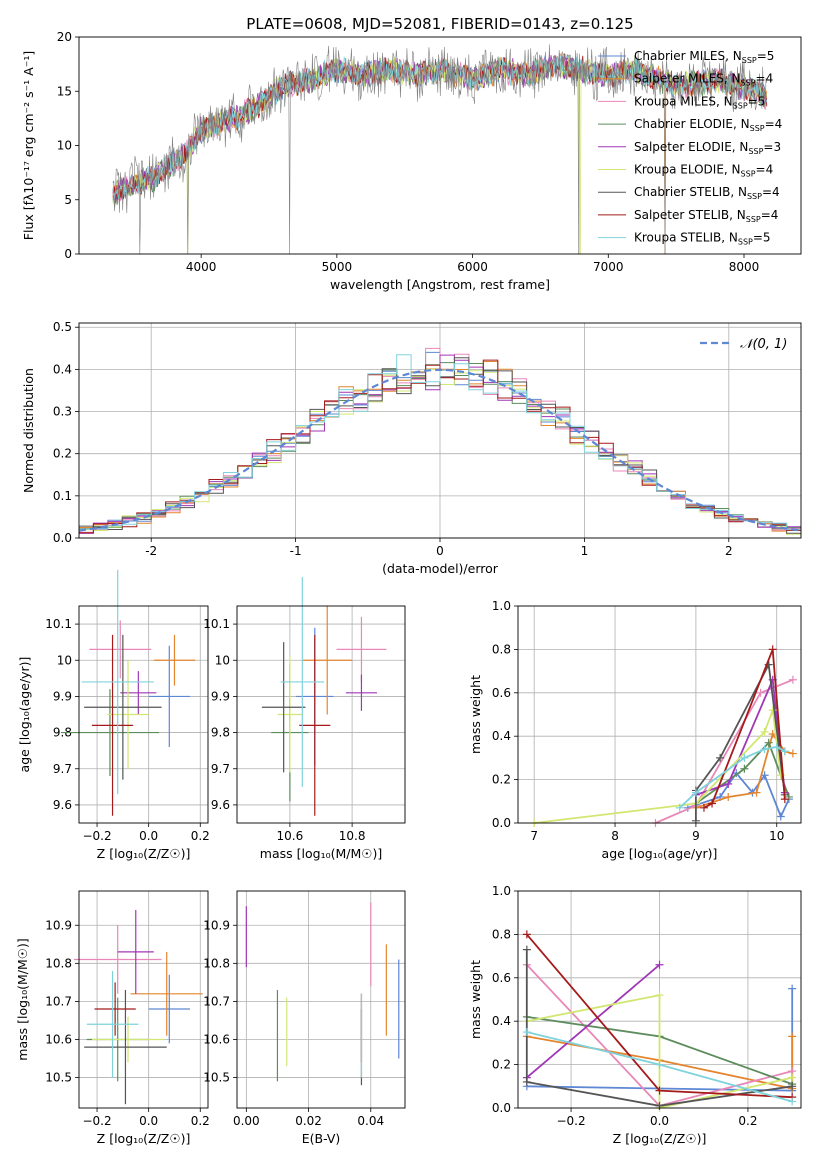 The image size is (819, 1170). I want to click on y-tick-label: 10.8, so click(58, 963).